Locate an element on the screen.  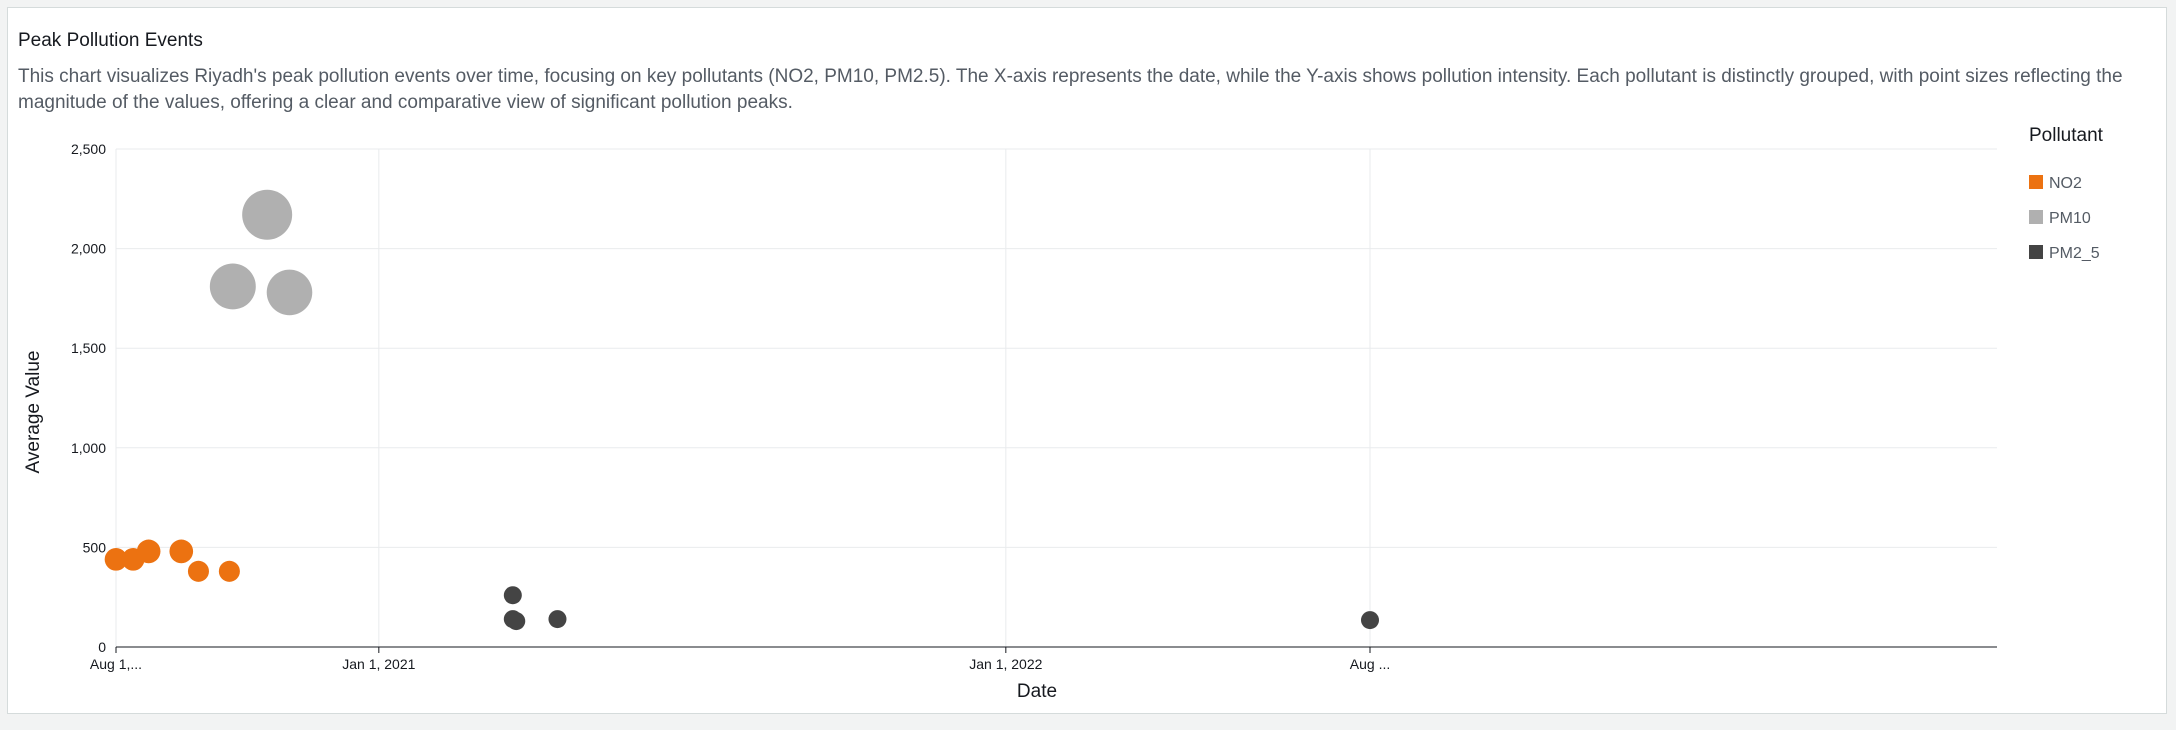
y-axis-title: Average Value is located at coordinates (33, 412).